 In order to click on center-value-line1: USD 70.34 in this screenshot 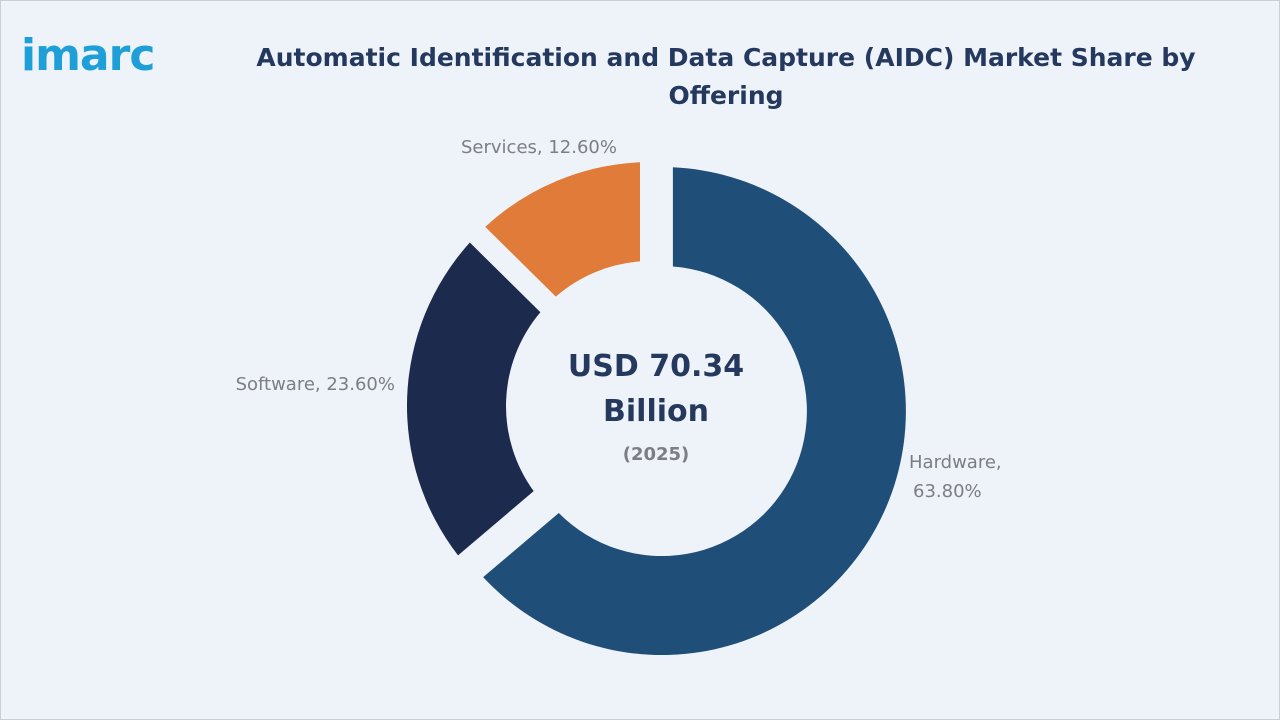, I will do `click(656, 366)`.